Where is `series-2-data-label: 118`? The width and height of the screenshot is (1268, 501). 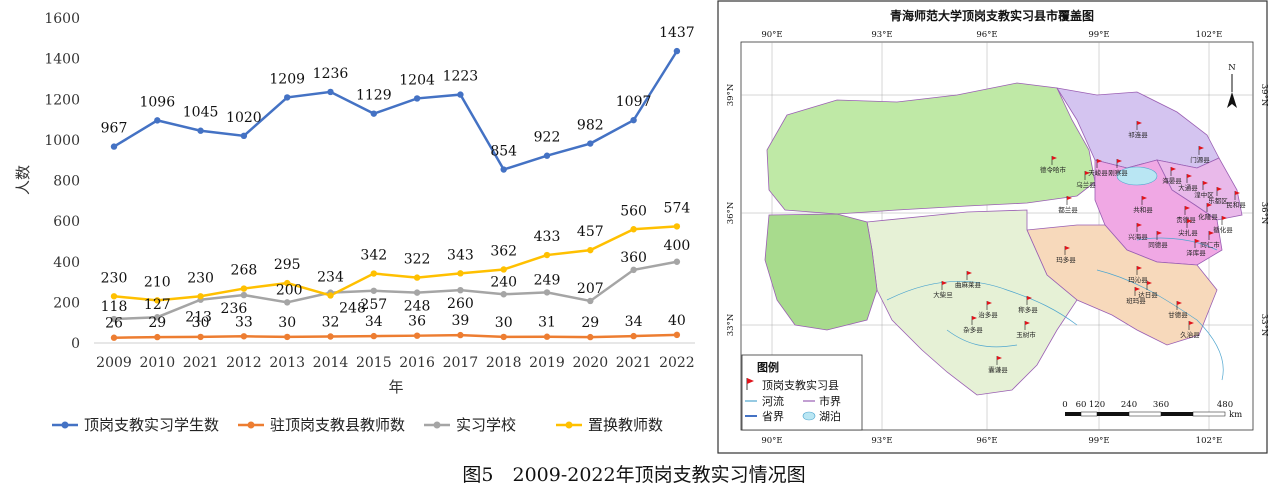 series-2-data-label: 118 is located at coordinates (114, 307).